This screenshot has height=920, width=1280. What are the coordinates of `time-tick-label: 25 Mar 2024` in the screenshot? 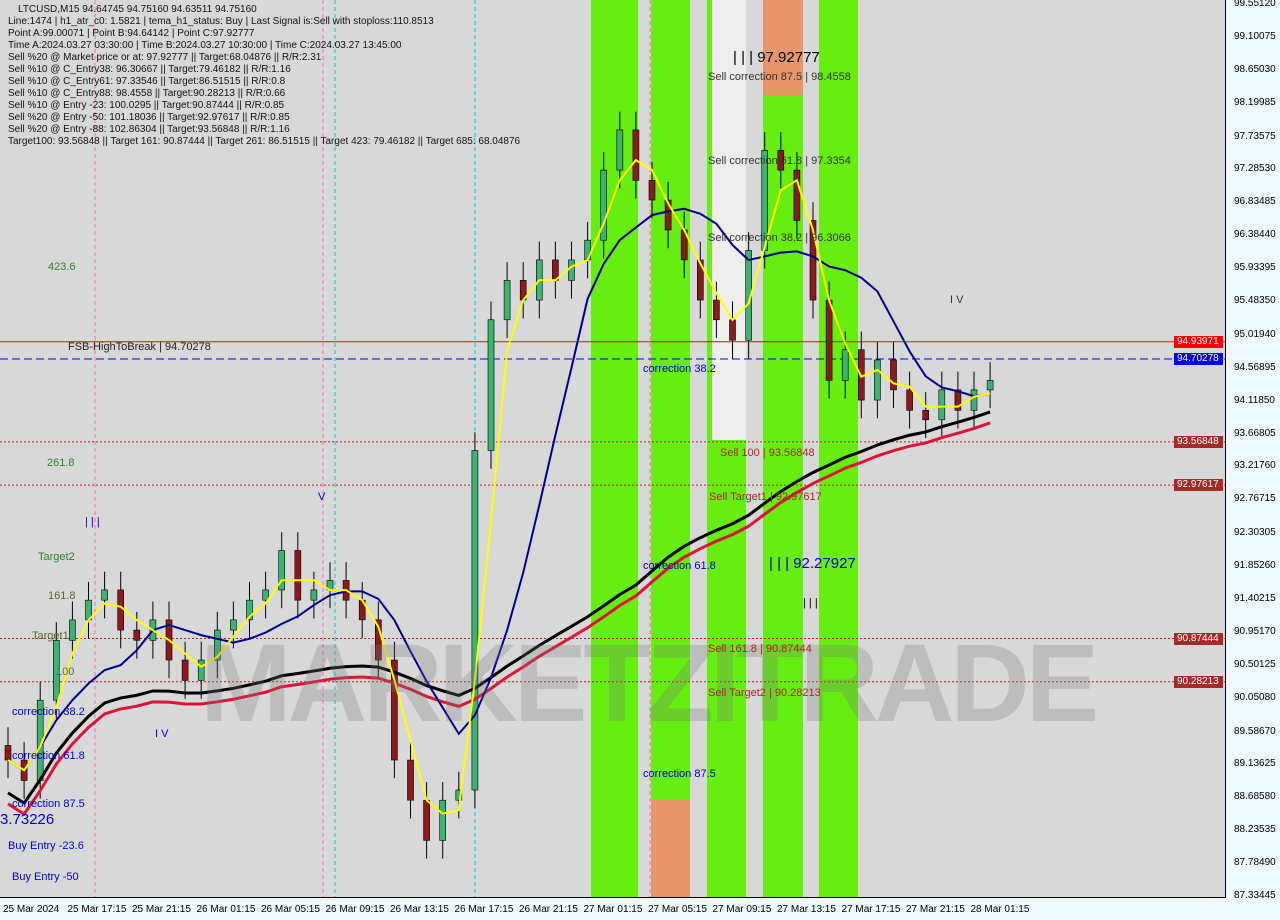 It's located at (31, 909).